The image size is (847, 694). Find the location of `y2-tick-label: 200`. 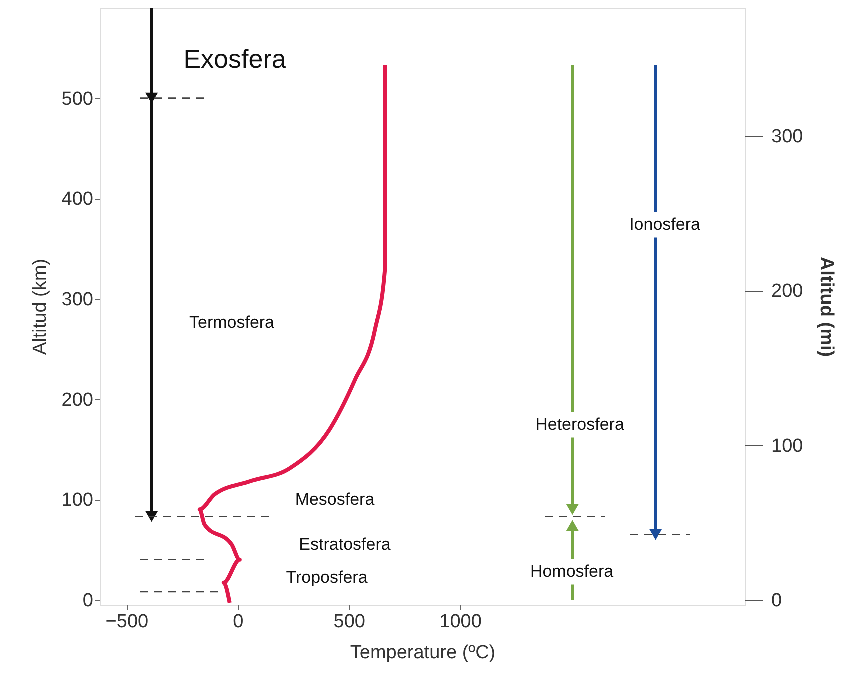

y2-tick-label: 200 is located at coordinates (788, 291).